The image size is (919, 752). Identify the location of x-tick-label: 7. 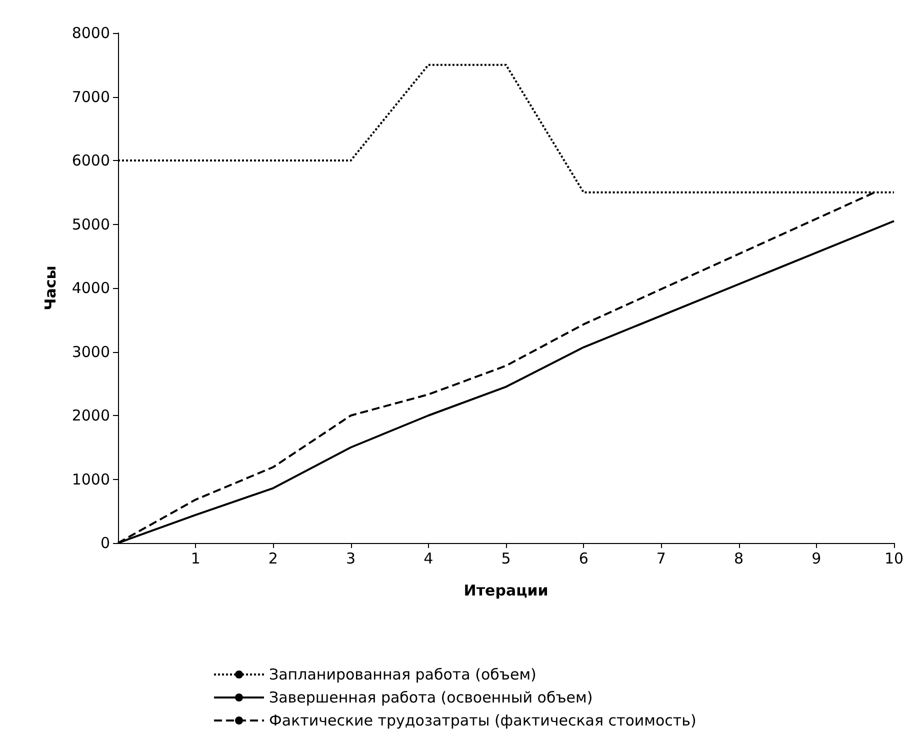
(661, 559).